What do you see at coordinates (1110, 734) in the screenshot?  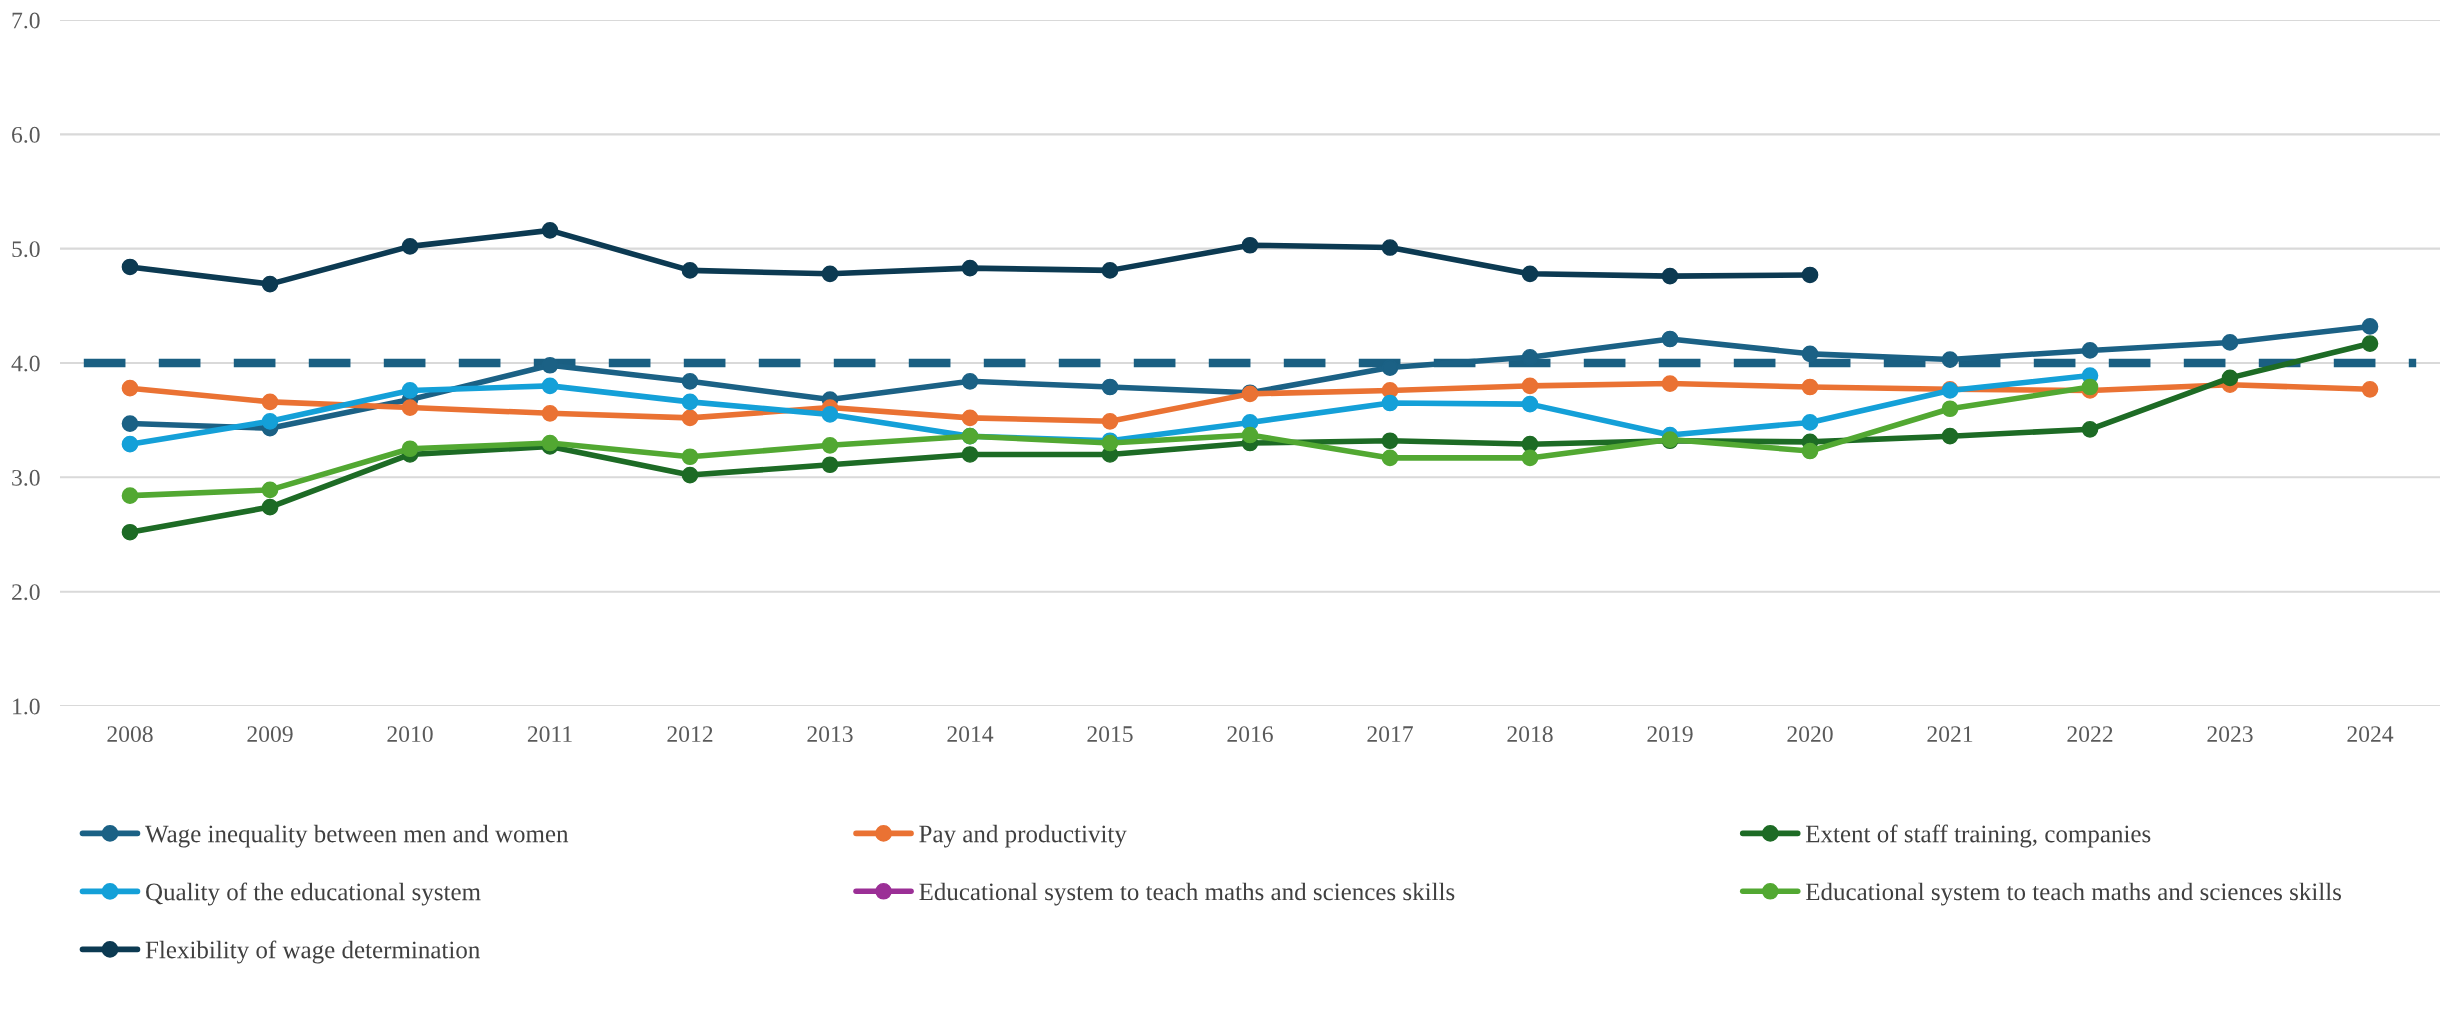 I see `x-tick-label: 2015` at bounding box center [1110, 734].